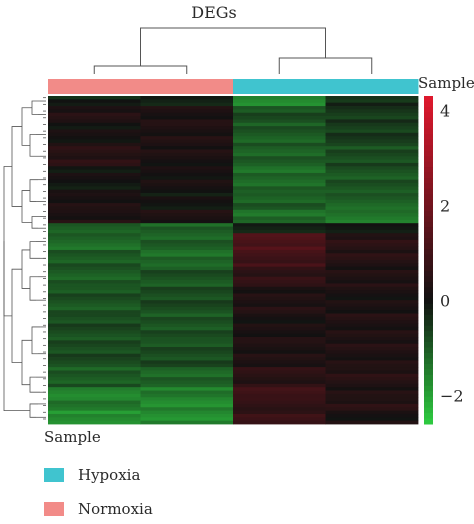 The width and height of the screenshot is (474, 524). Describe the element at coordinates (445, 110) in the screenshot. I see `colorbar-tick-label: 4` at that location.